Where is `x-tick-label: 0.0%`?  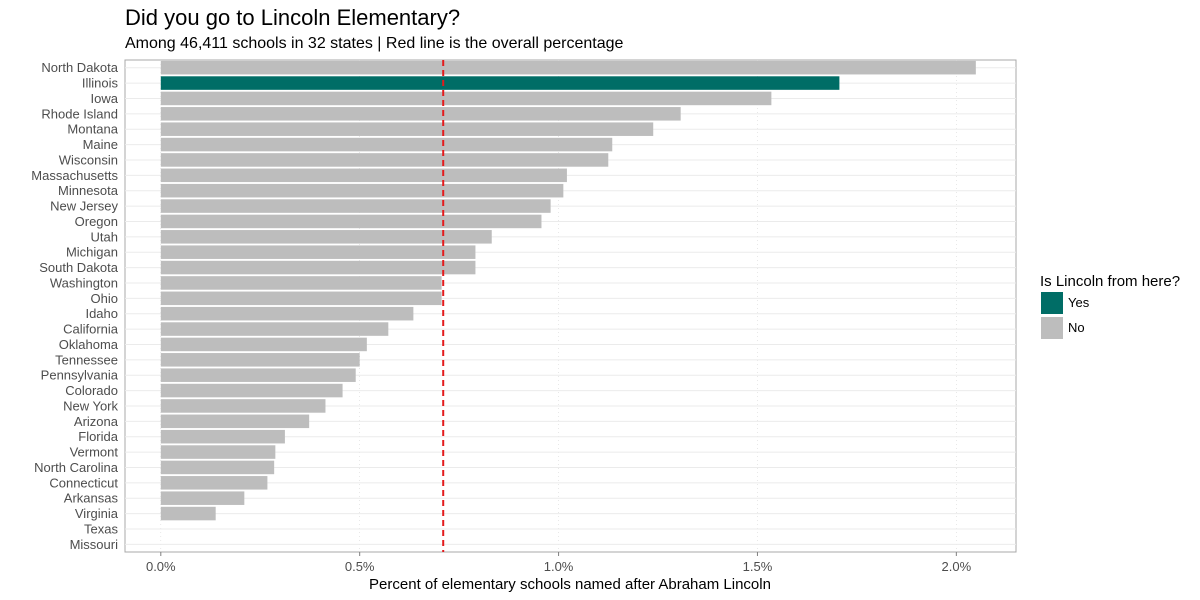 x-tick-label: 0.0% is located at coordinates (161, 566).